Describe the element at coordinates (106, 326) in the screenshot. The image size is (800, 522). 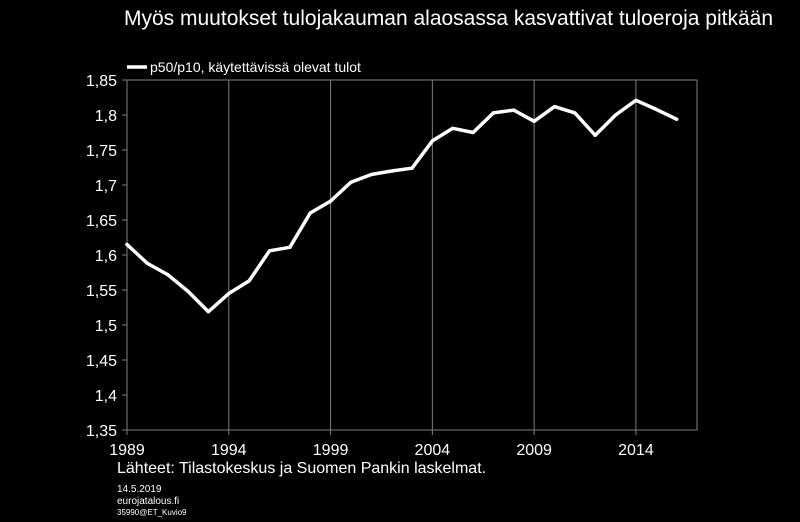
I see `y-tick-label: 1,5` at that location.